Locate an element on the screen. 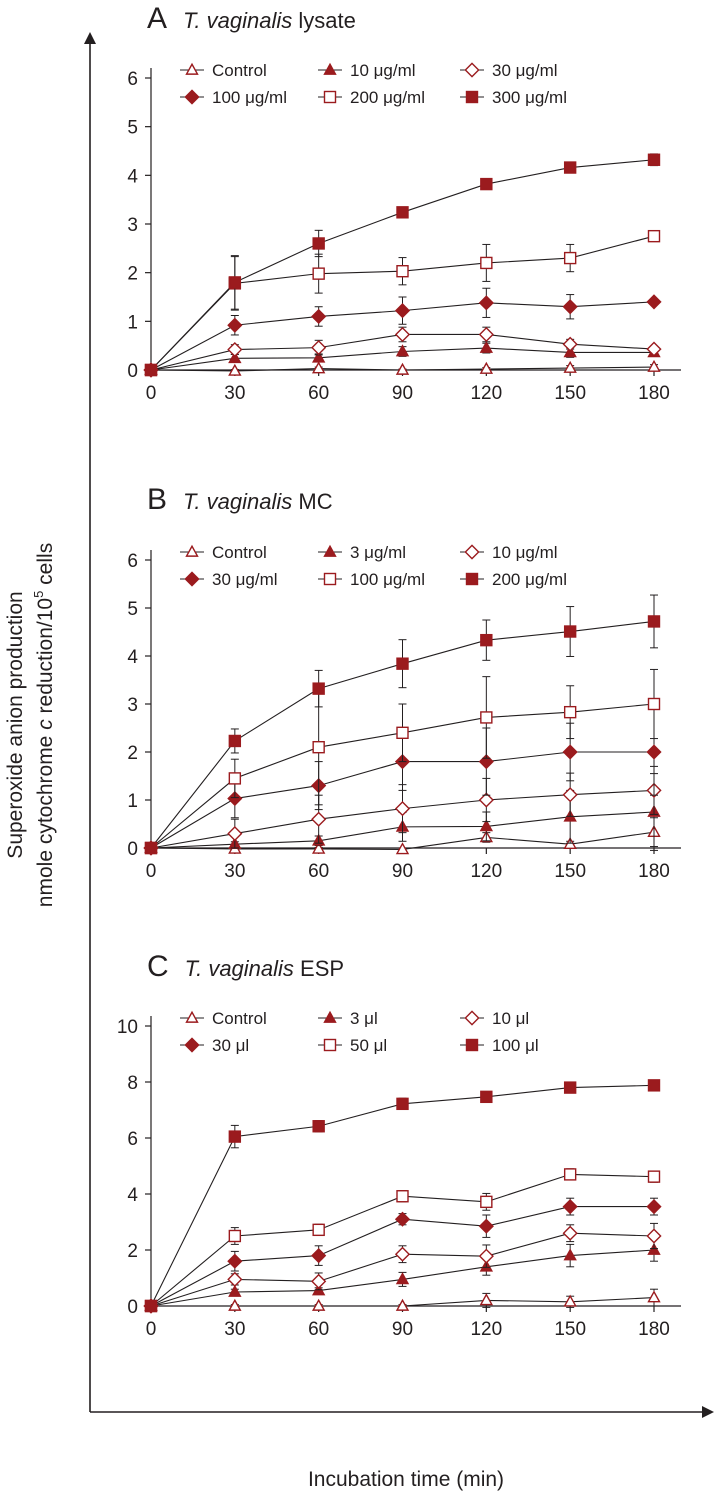 The width and height of the screenshot is (722, 1503). legend-item: 300 μg/ml is located at coordinates (513, 97).